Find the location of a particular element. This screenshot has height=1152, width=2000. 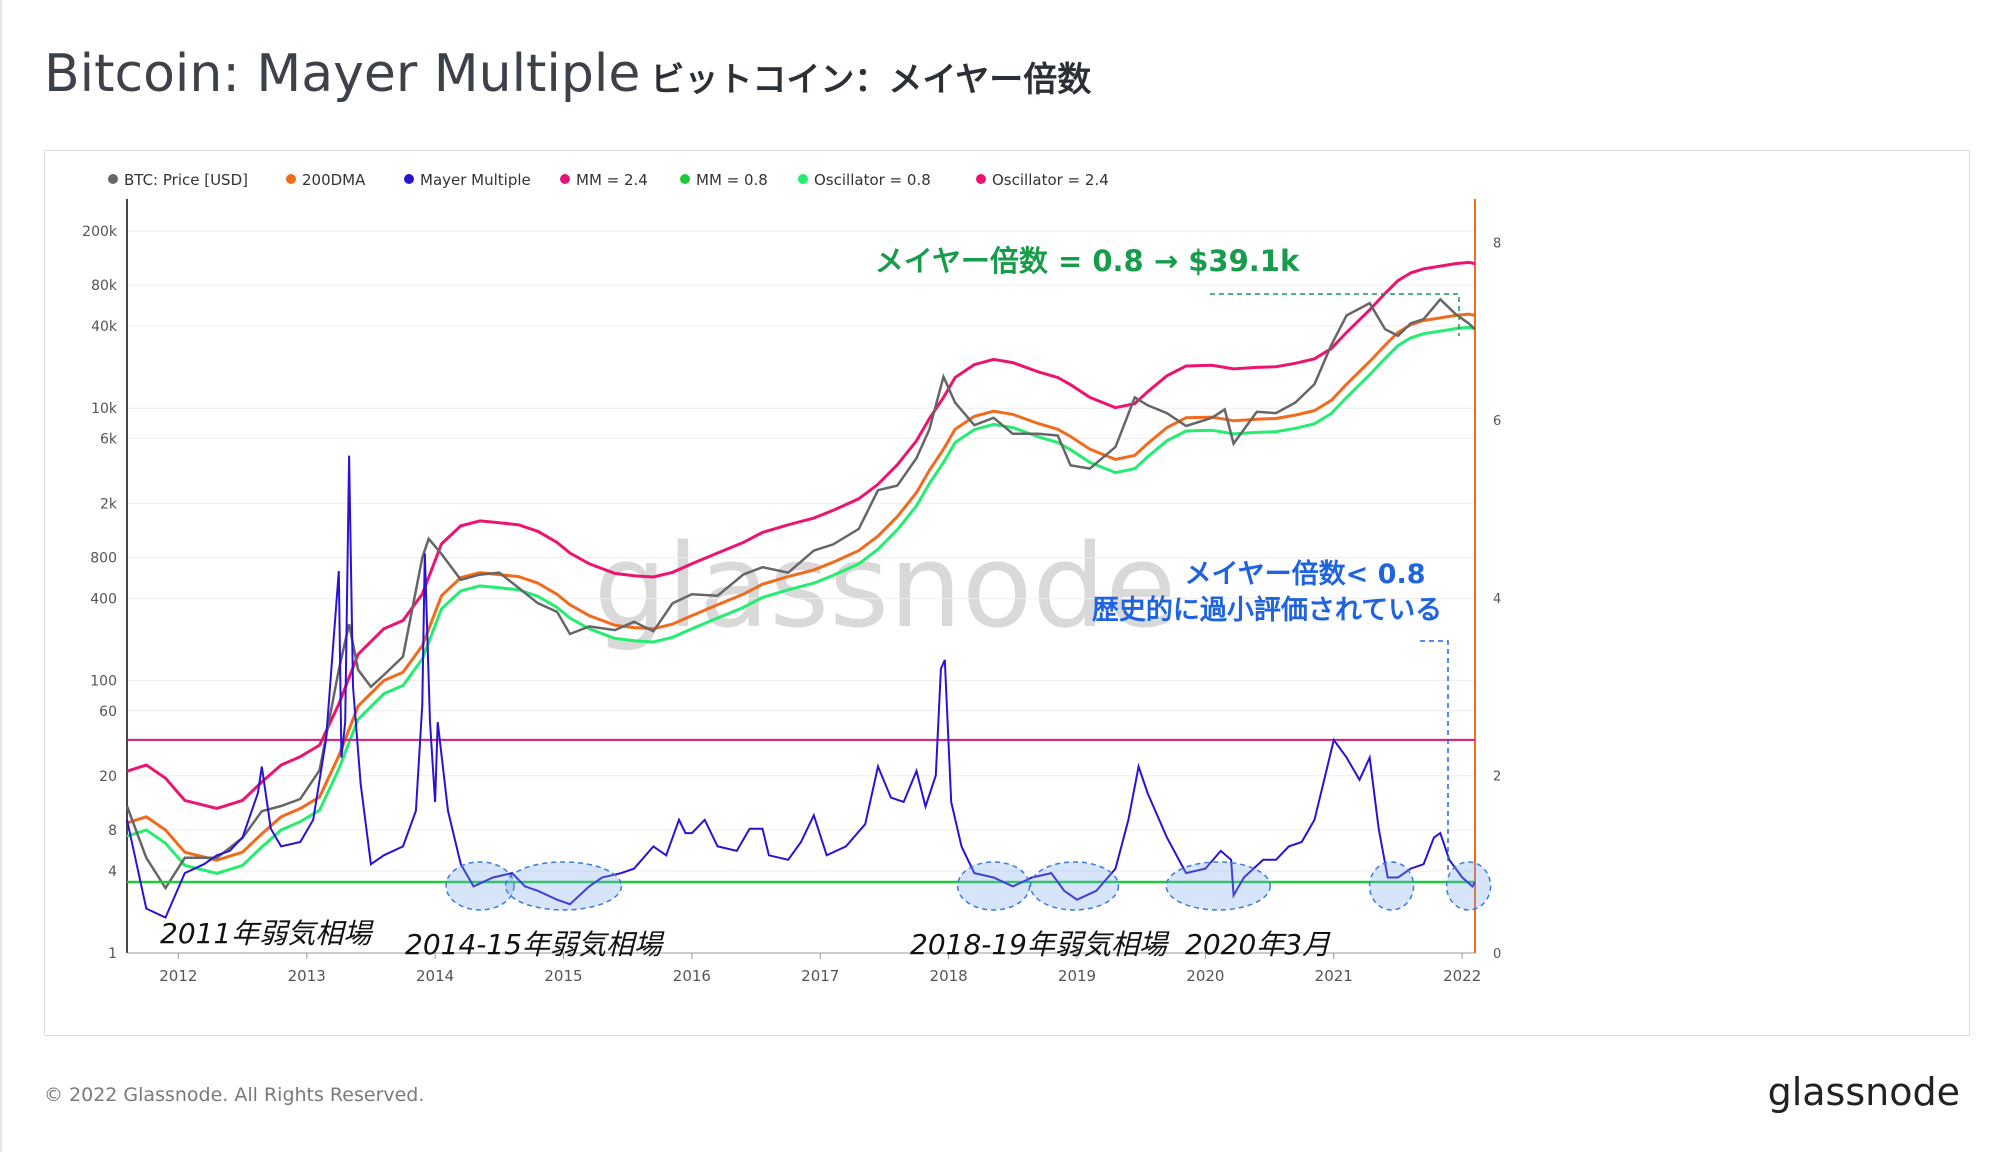

annotation-bear-2014: 2014-15年弱気相場 is located at coordinates (535, 944).